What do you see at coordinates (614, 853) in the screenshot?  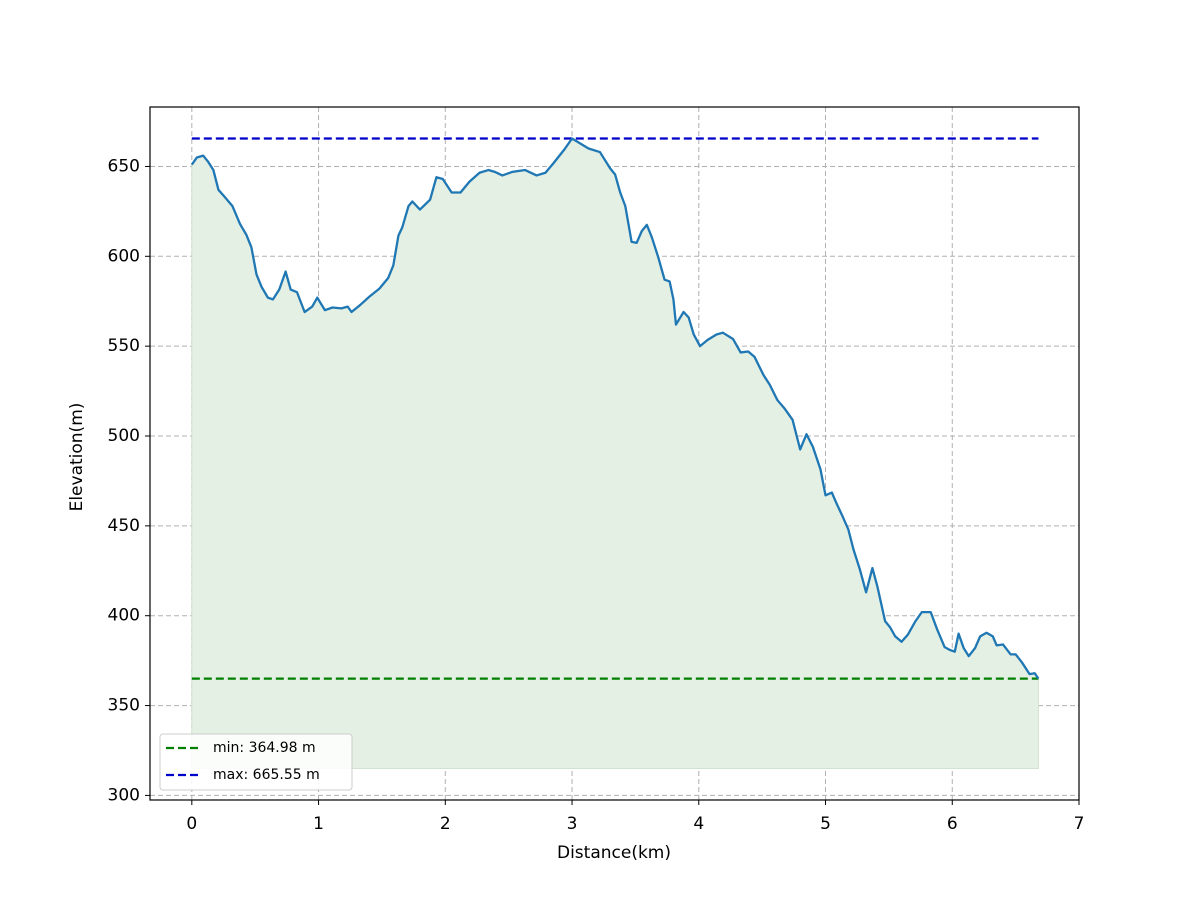 I see `x-axis-label: Distance(km)` at bounding box center [614, 853].